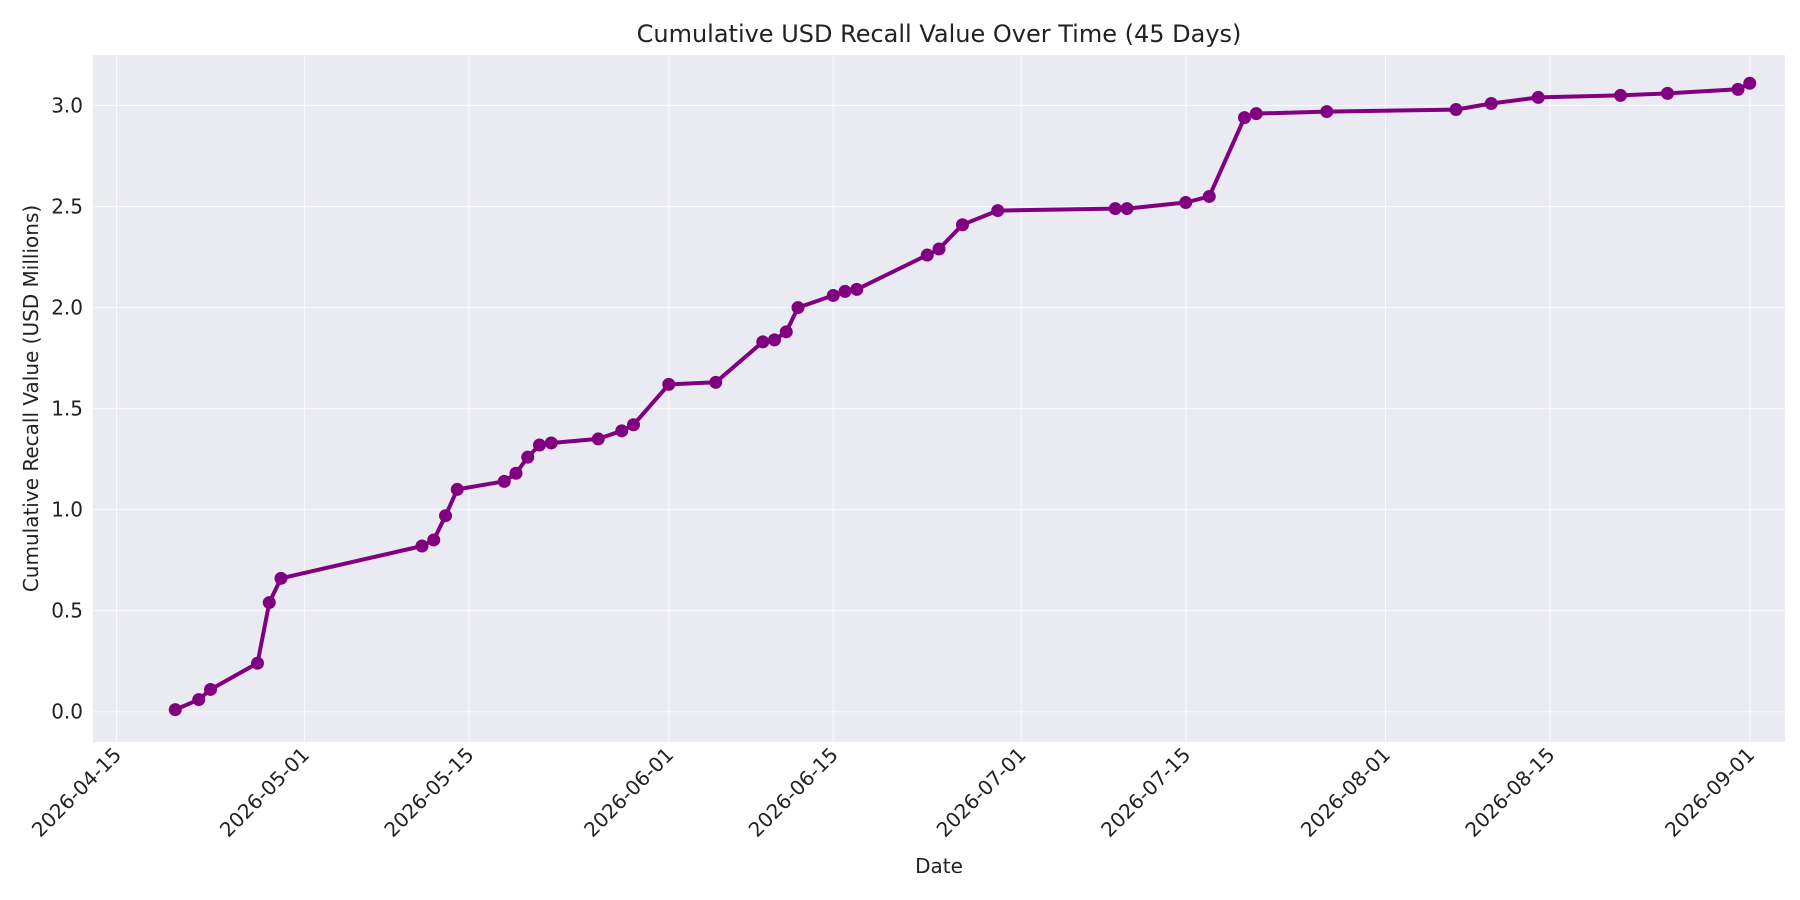  Describe the element at coordinates (1709, 792) in the screenshot. I see `x-tick-label: 2026-09-01` at that location.